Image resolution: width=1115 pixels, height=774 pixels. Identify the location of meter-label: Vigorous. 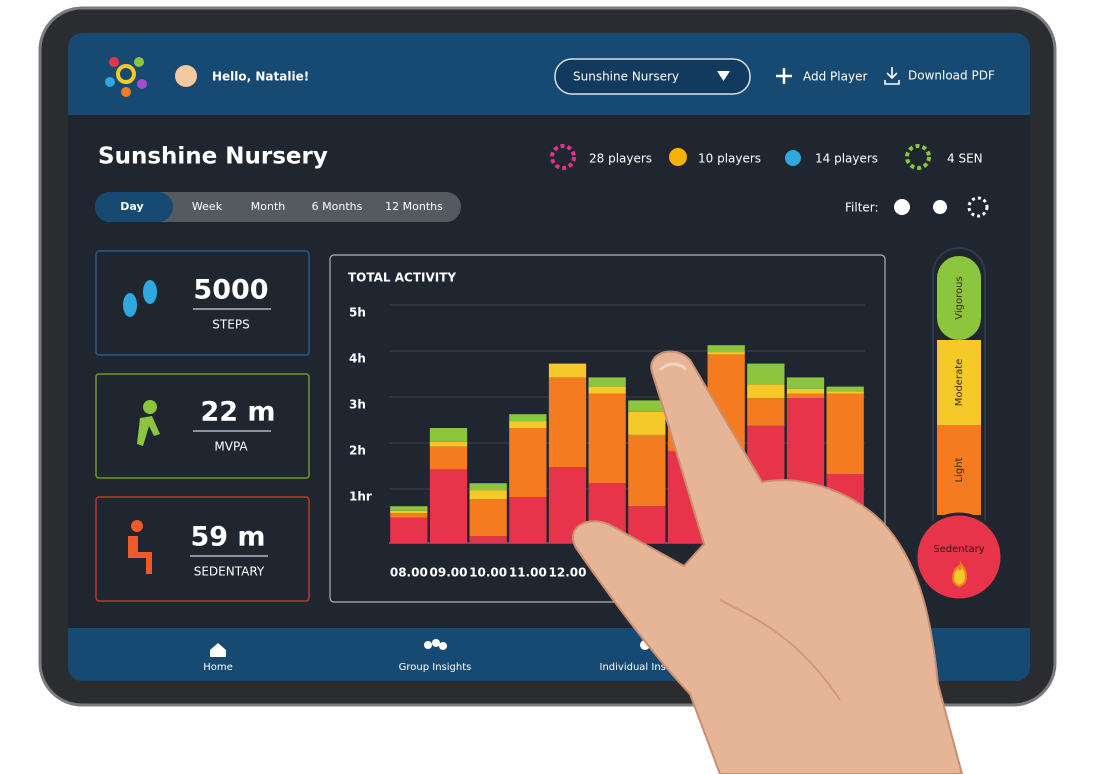
(959, 297).